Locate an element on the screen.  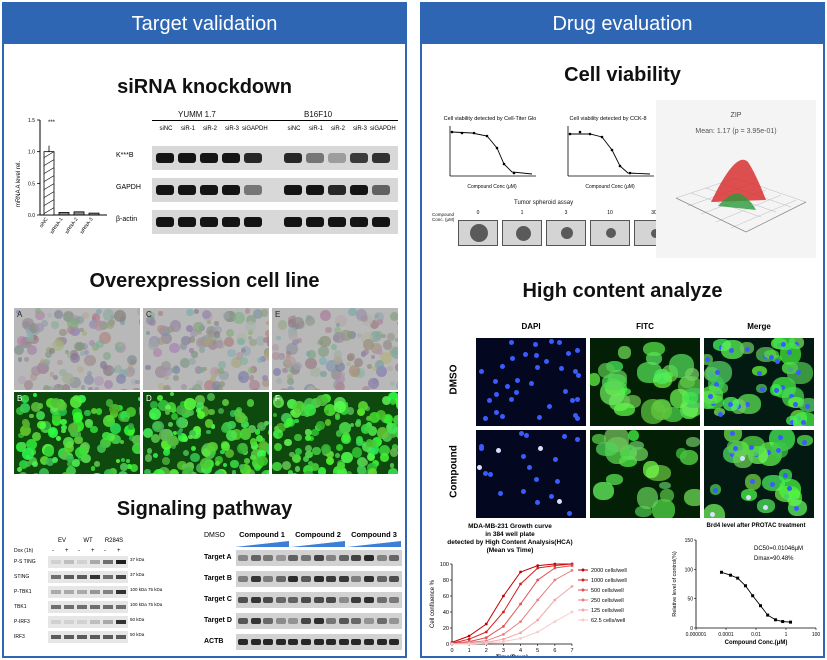
legend-label: 125 cells/well is located at coordinates (607, 611).